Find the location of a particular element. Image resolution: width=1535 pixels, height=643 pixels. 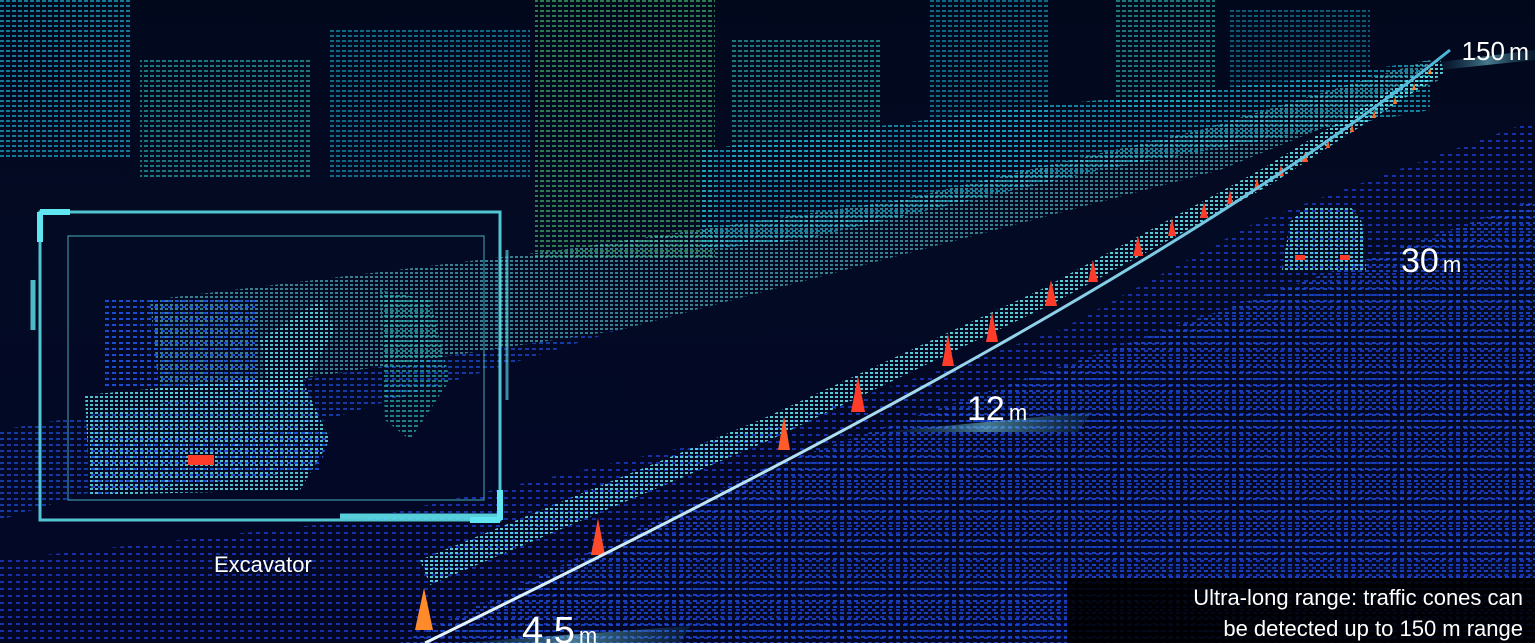

distance-label-30m: 30 m is located at coordinates (1431, 261).